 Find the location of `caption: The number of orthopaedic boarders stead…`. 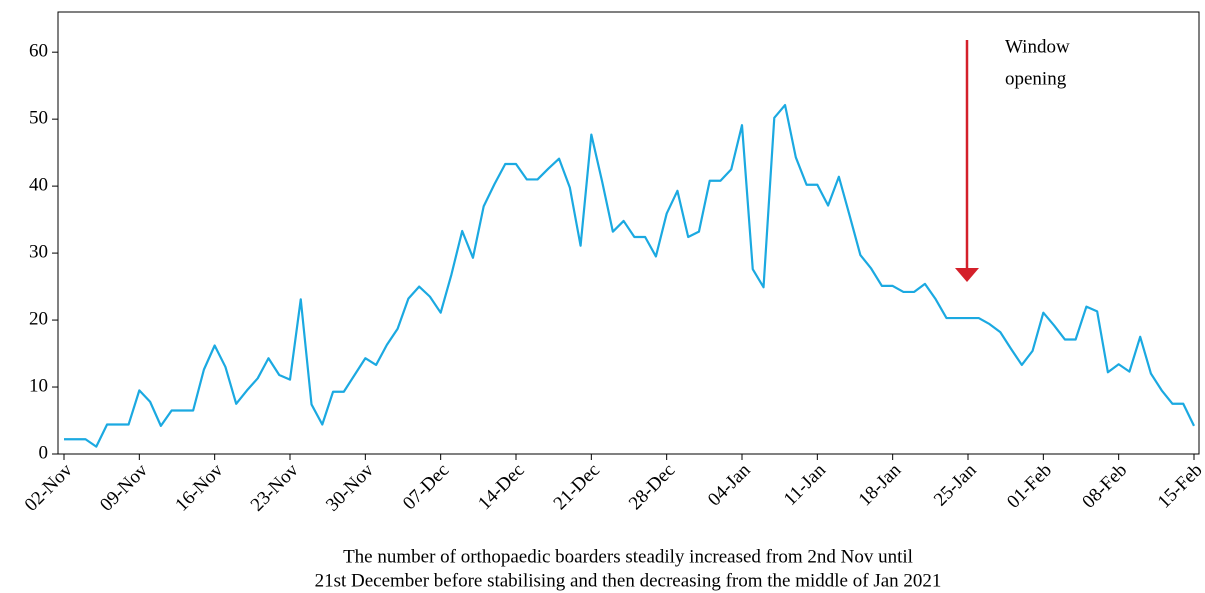

caption: The number of orthopaedic boarders stead… is located at coordinates (628, 556).